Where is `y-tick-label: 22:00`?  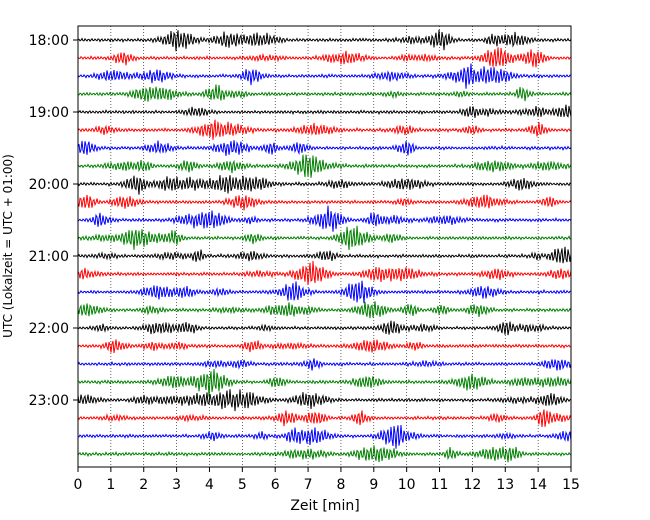 y-tick-label: 22:00 is located at coordinates (49, 329).